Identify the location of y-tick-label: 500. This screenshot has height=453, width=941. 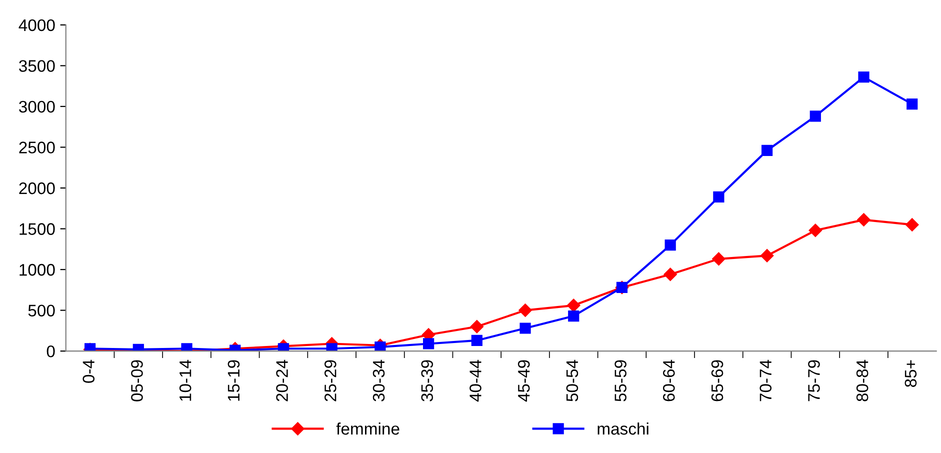
(41, 310).